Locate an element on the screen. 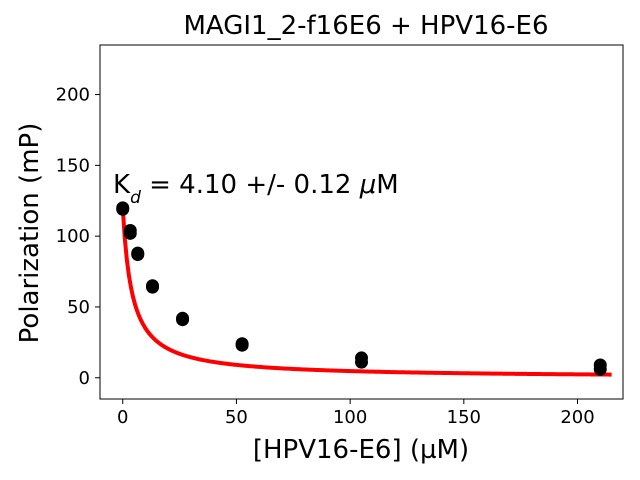 This screenshot has width=640, height=480. x-tick-label: 100 is located at coordinates (350, 417).